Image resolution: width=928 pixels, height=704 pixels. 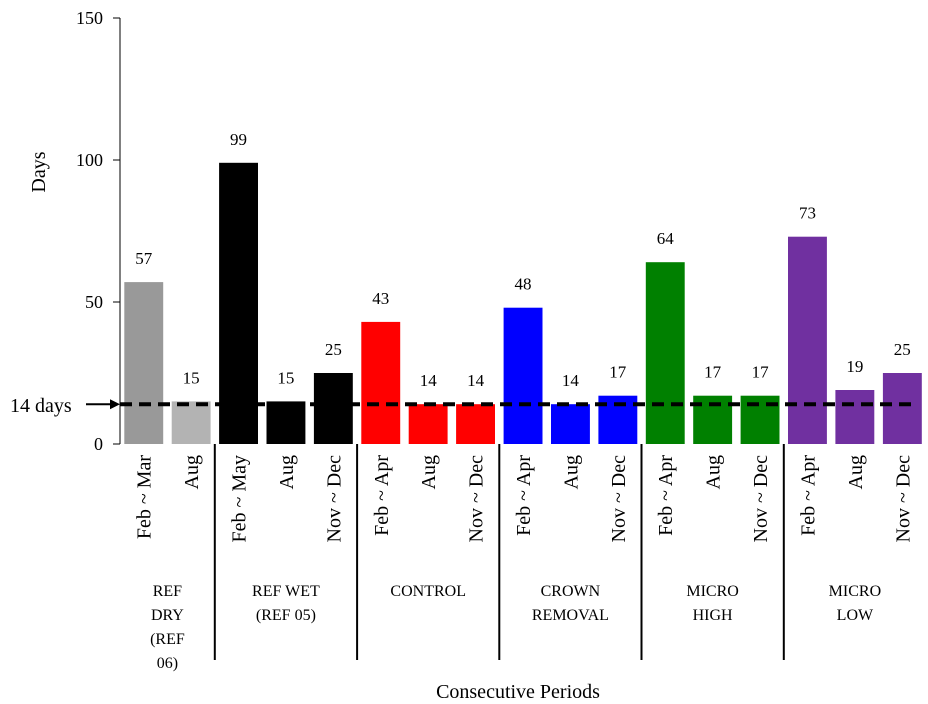 I want to click on reference-line-layer, so click(x=499, y=404).